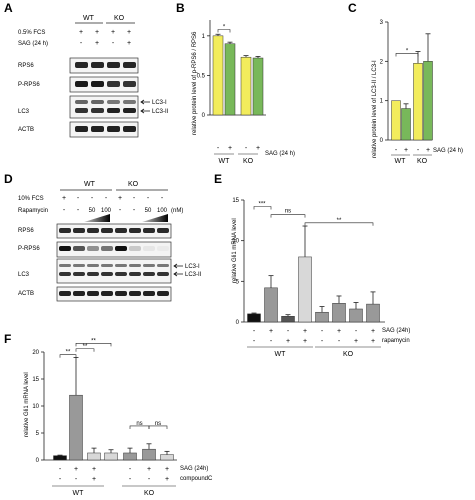 The image size is (475, 500). I want to click on panel-e-sig-label: **, so click(339, 221).